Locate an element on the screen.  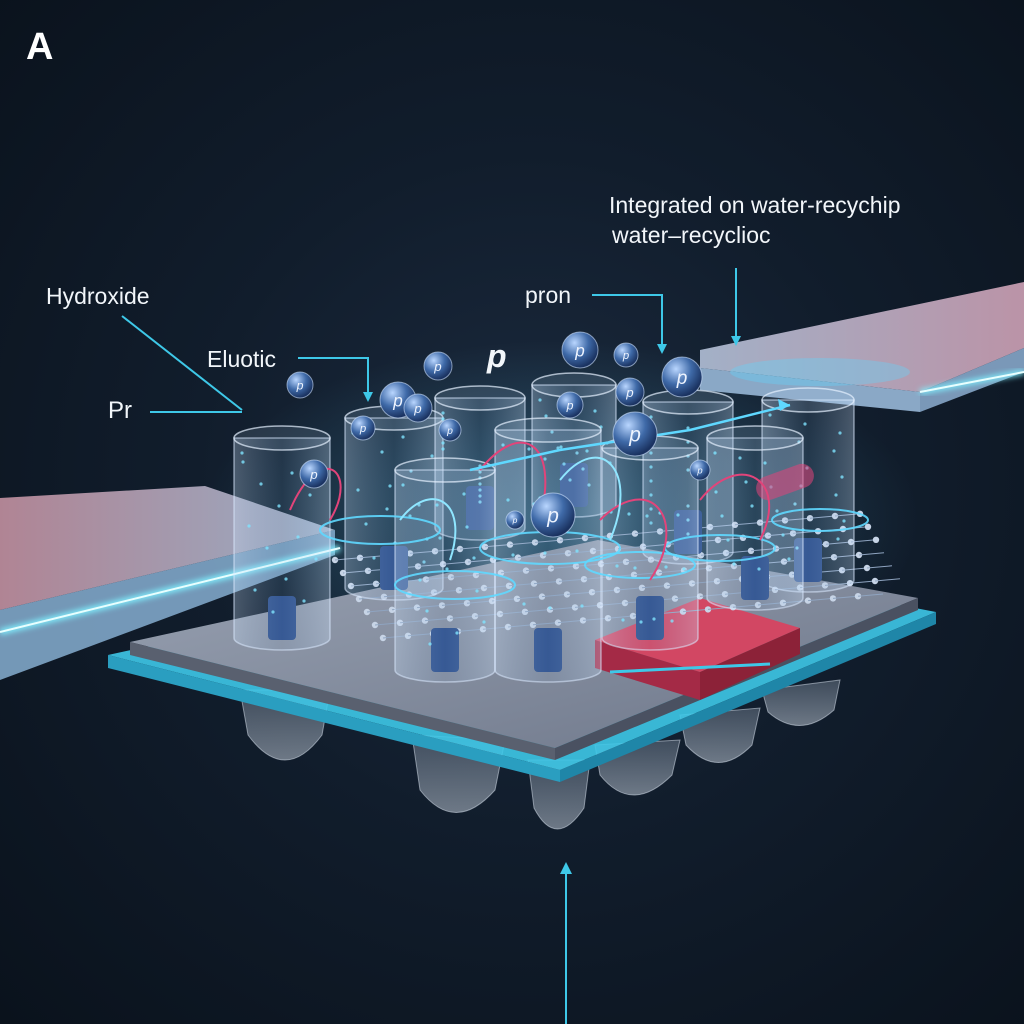
leader-hydroxide is located at coordinates (182, 363).